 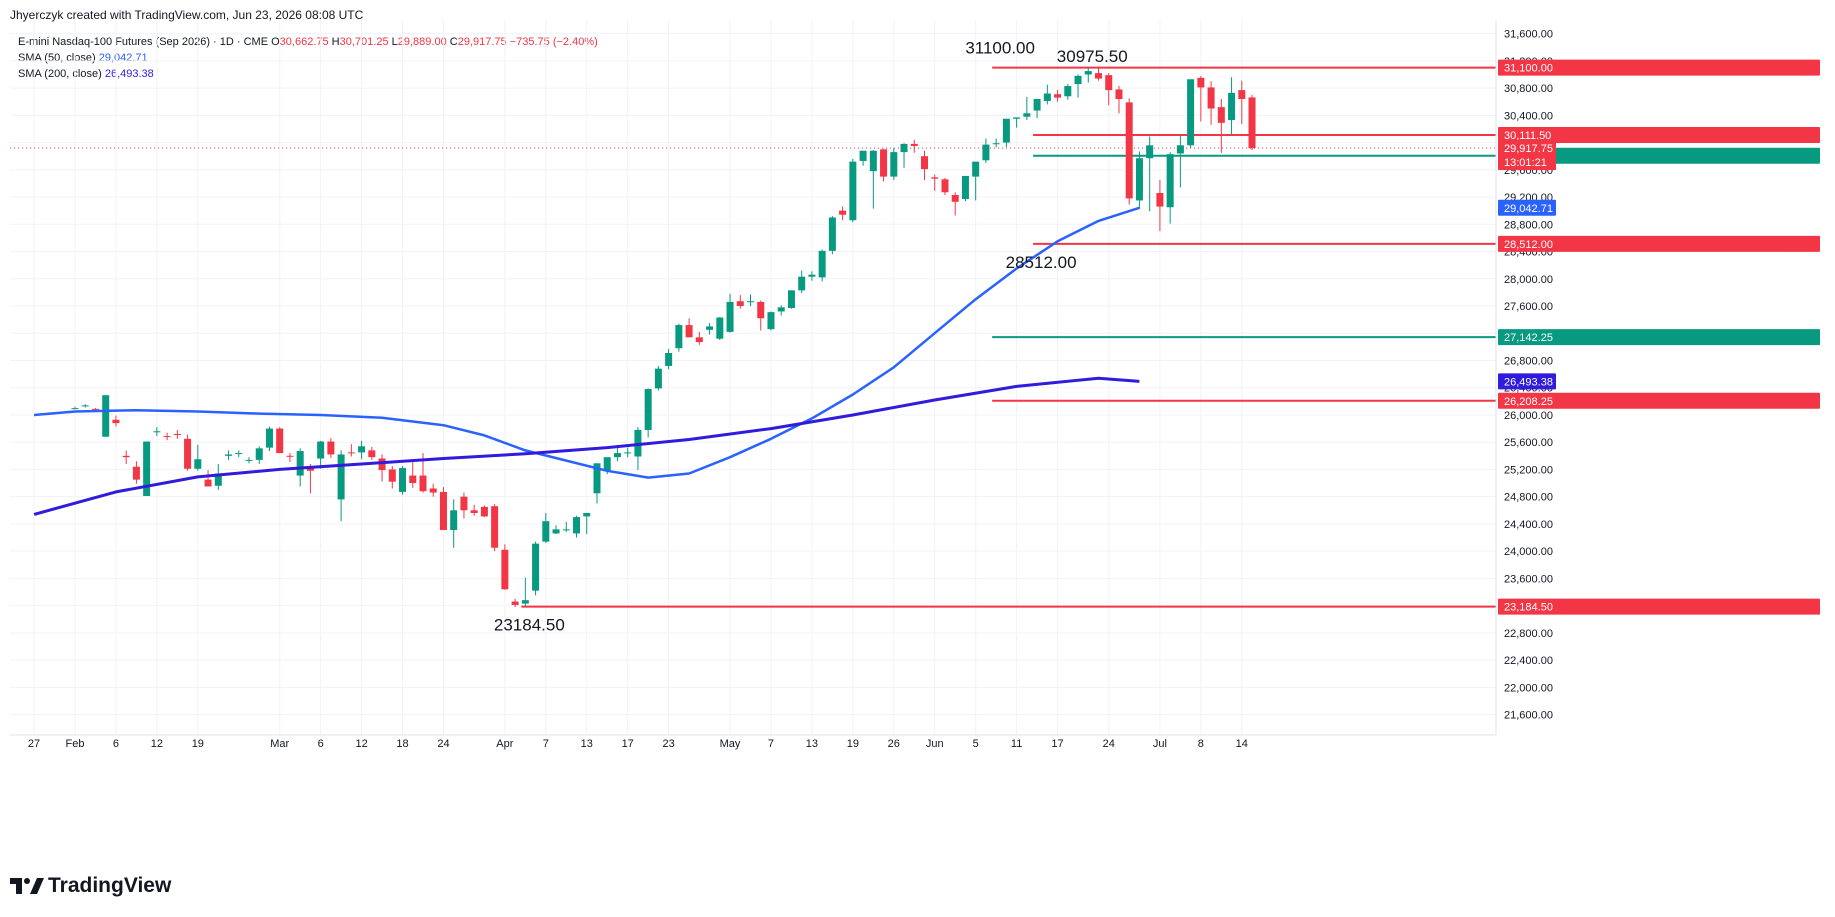 What do you see at coordinates (1528, 443) in the screenshot?
I see `y-tick-label: 25,600.00` at bounding box center [1528, 443].